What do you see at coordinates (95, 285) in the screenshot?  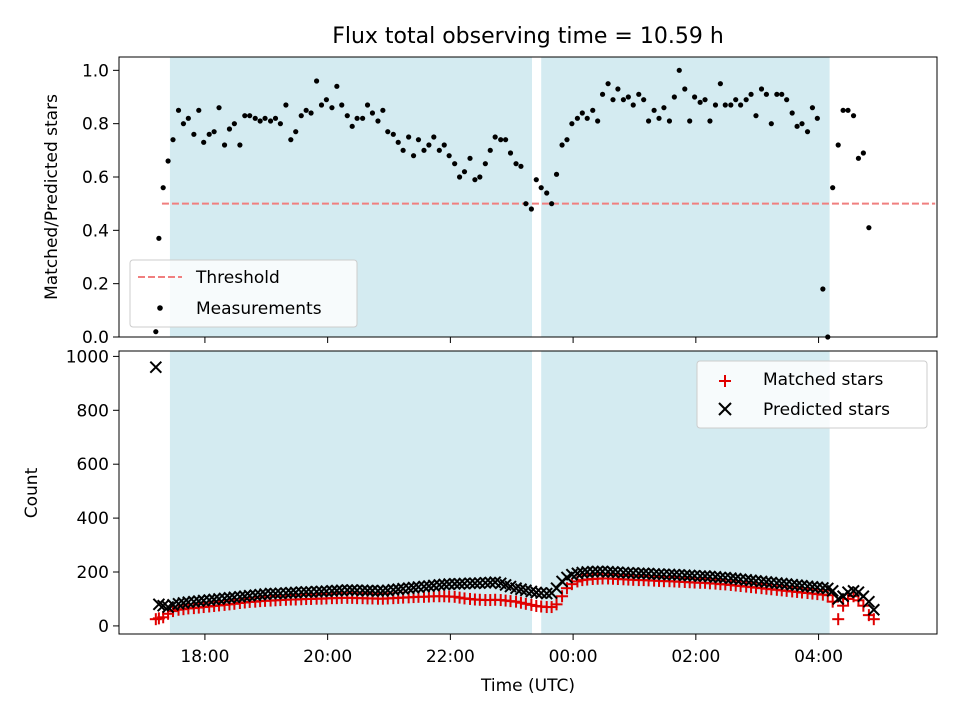 I see `top-ytick-label: 0.2` at bounding box center [95, 285].